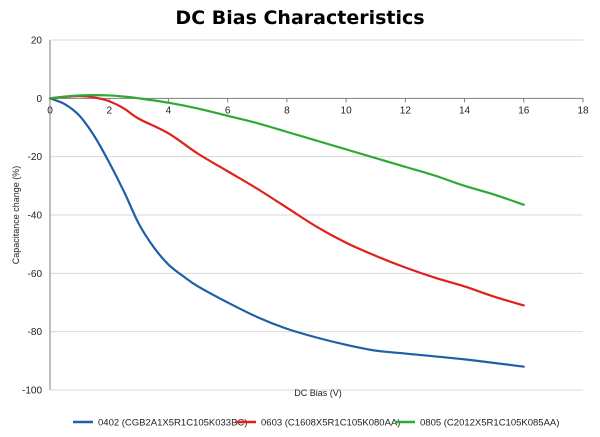 The height and width of the screenshot is (437, 600). I want to click on x-tick-label: 4, so click(169, 110).